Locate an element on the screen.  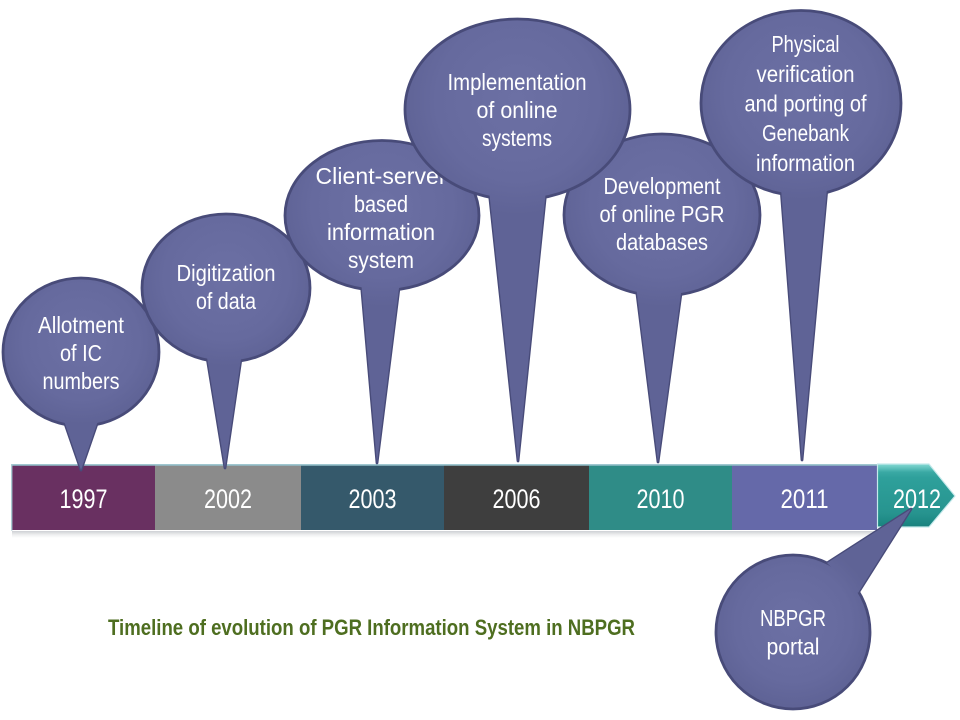
svg-text: 2002 is located at coordinates (228, 499).